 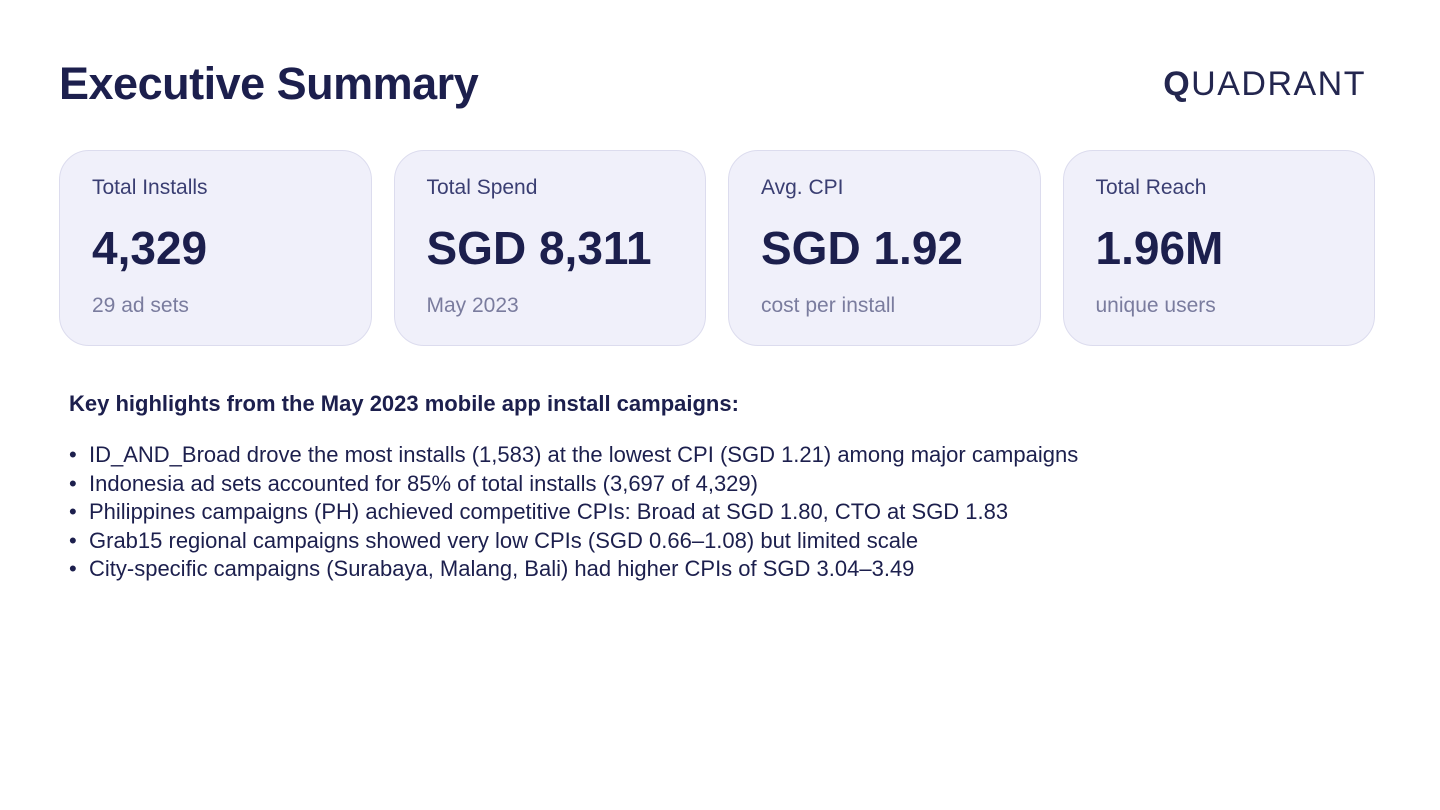 I want to click on brand-logo: QUADRANT, so click(x=1264, y=84).